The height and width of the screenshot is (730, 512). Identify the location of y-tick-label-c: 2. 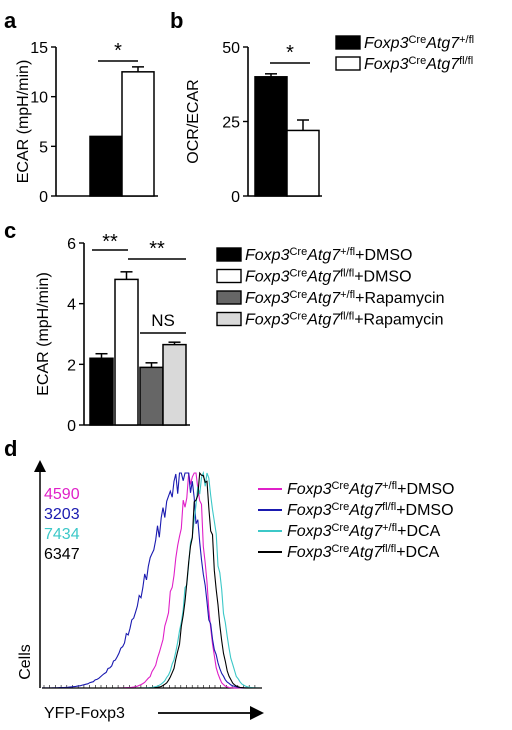
(71, 365).